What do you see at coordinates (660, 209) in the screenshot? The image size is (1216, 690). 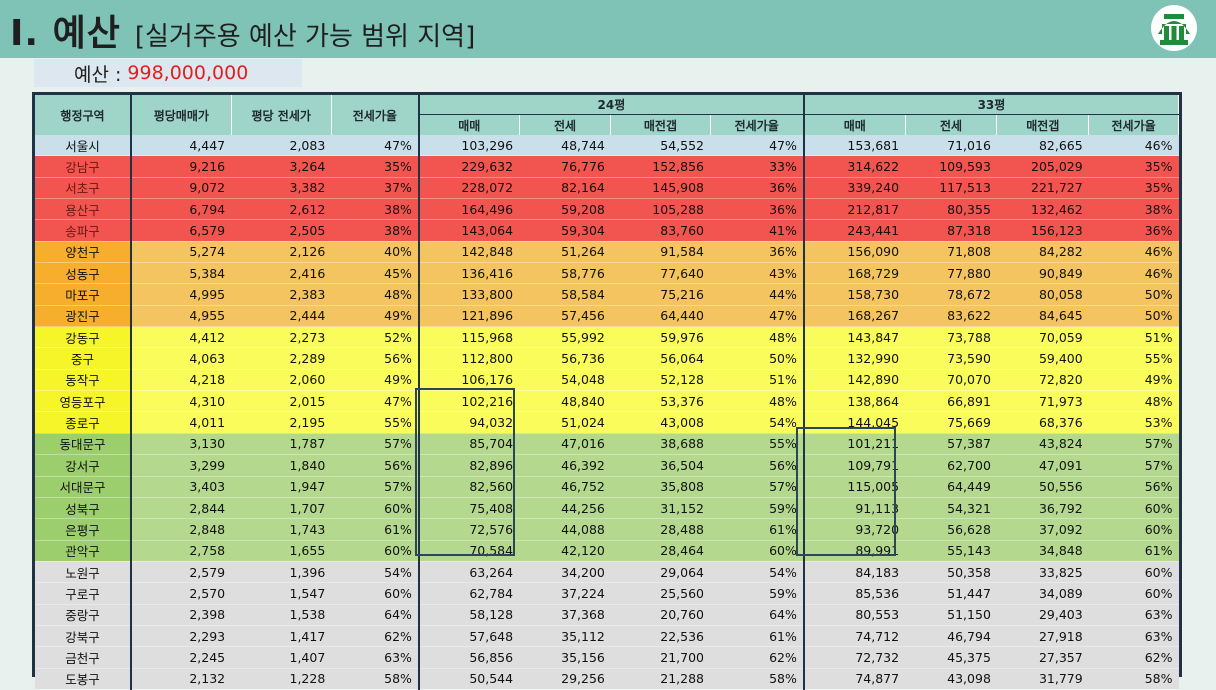 I see `value-cell: 105,288` at bounding box center [660, 209].